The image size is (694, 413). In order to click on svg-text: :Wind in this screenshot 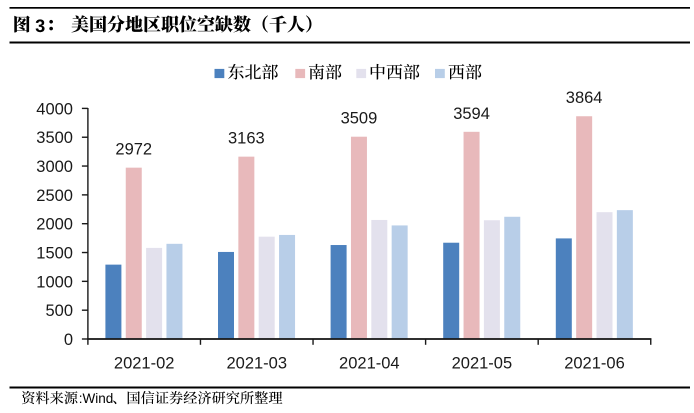, I will do `click(96, 398)`.